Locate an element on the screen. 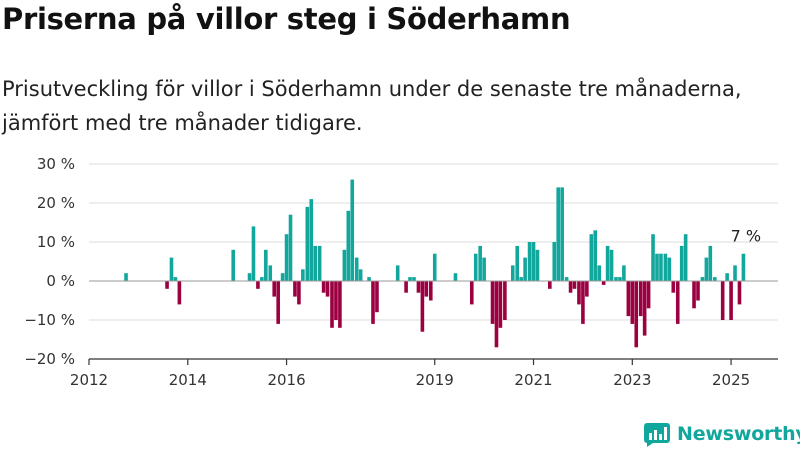 This screenshot has height=450, width=800. newsworthy-logo-icon is located at coordinates (657, 435).